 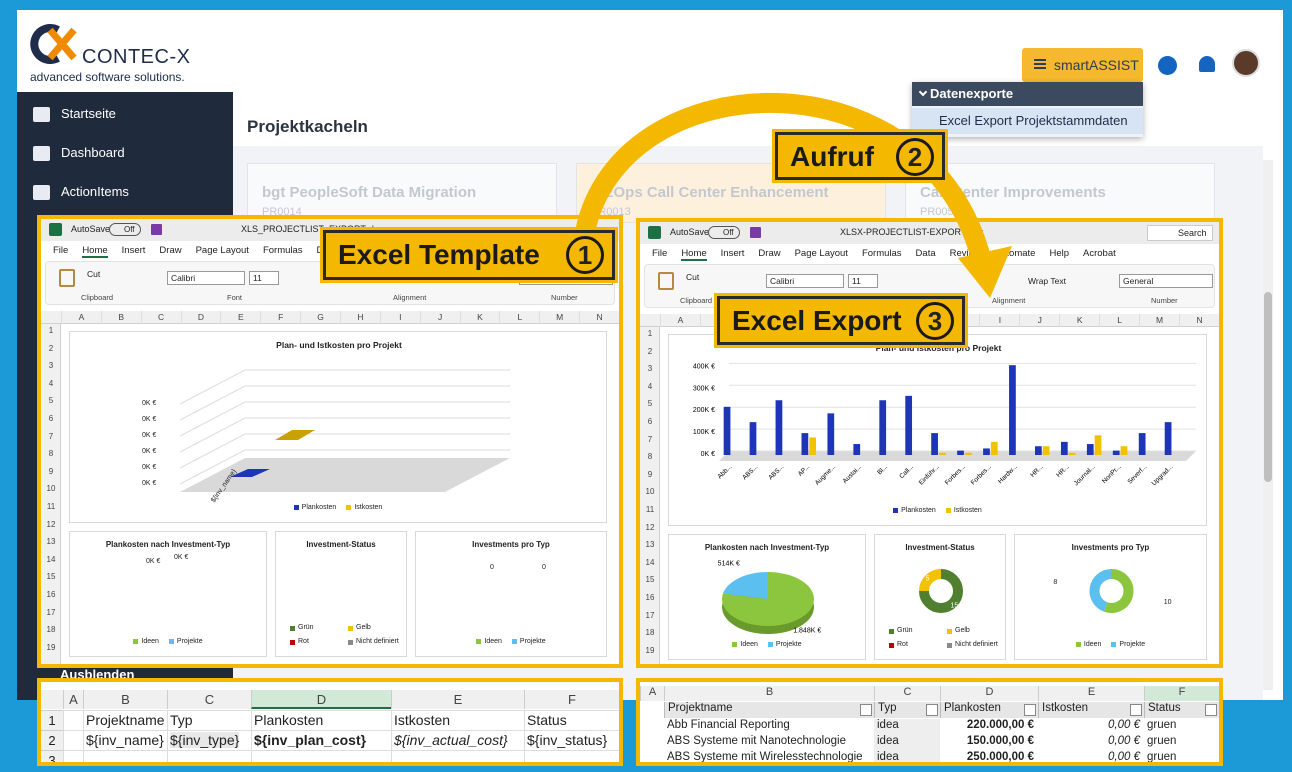 I want to click on header-cell: Plankosten, so click(x=289, y=720).